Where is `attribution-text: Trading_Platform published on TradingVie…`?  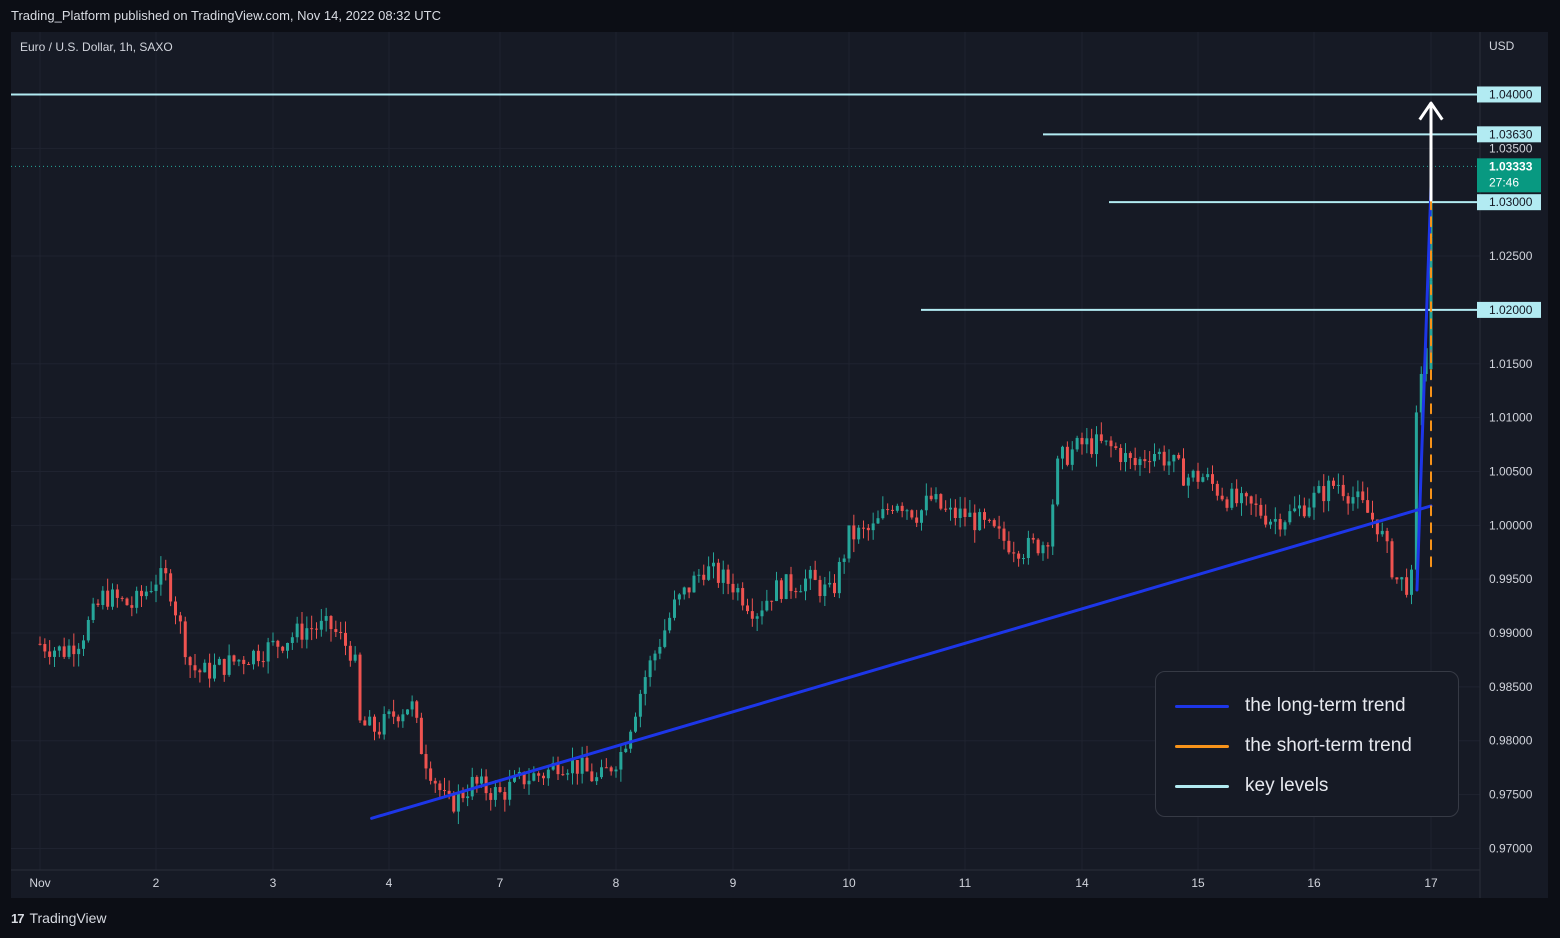
attribution-text: Trading_Platform published on TradingVie… is located at coordinates (226, 15).